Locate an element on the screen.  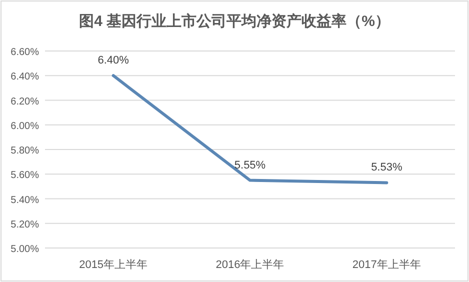
x-tick-label: 2017年上半年 is located at coordinates (386, 264).